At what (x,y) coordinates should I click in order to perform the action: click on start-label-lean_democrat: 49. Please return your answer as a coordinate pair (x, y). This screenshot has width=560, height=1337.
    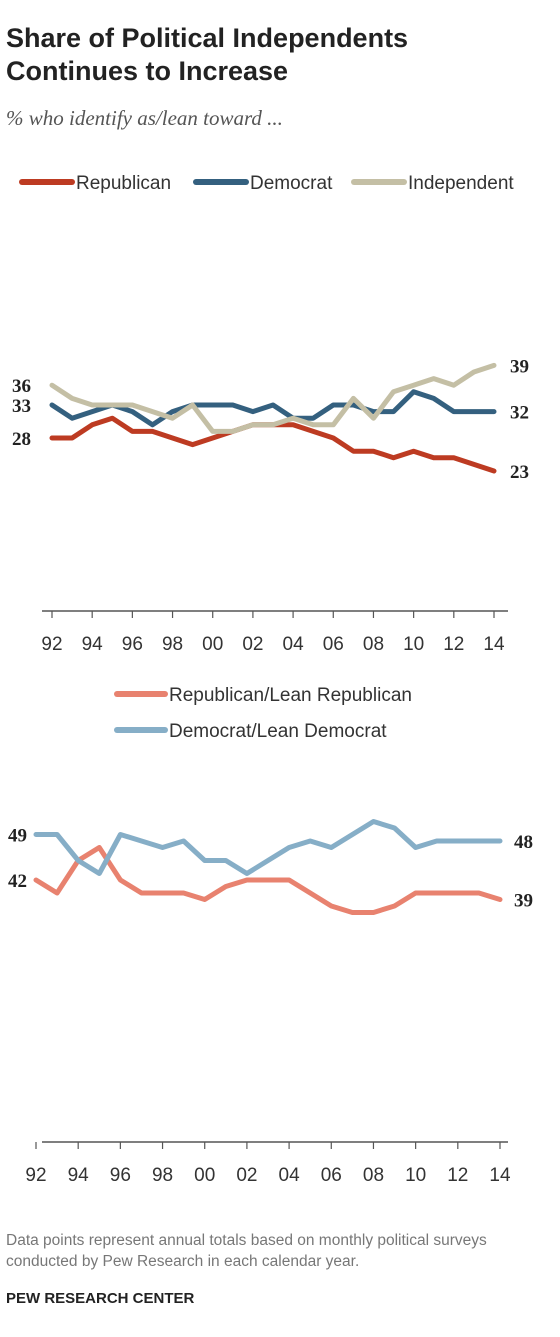
    Looking at the image, I should click on (17, 836).